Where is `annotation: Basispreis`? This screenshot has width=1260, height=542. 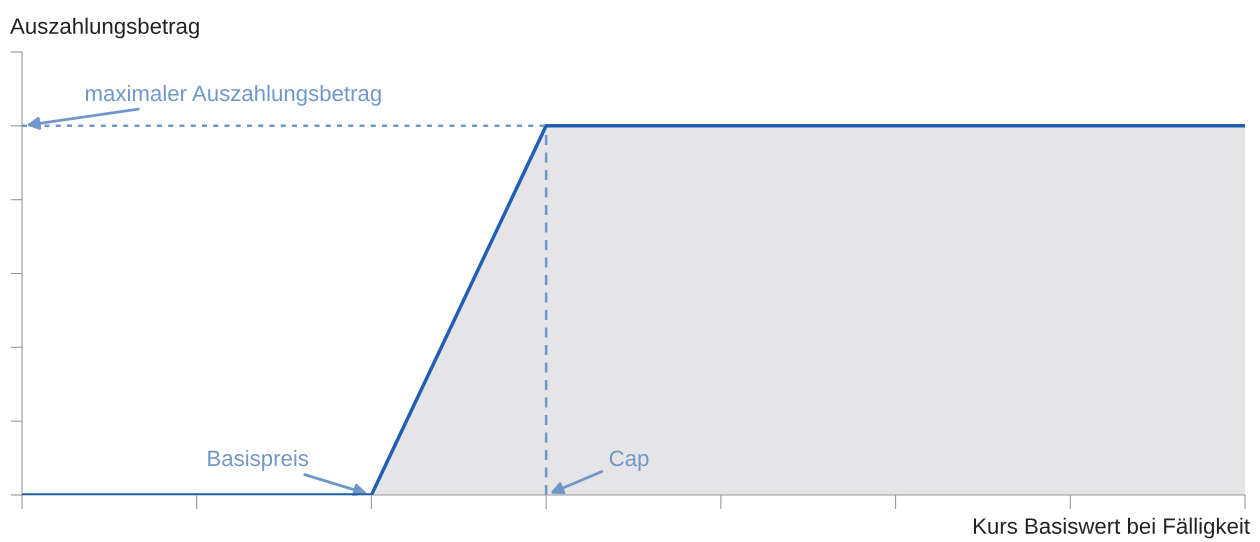
annotation: Basispreis is located at coordinates (258, 460).